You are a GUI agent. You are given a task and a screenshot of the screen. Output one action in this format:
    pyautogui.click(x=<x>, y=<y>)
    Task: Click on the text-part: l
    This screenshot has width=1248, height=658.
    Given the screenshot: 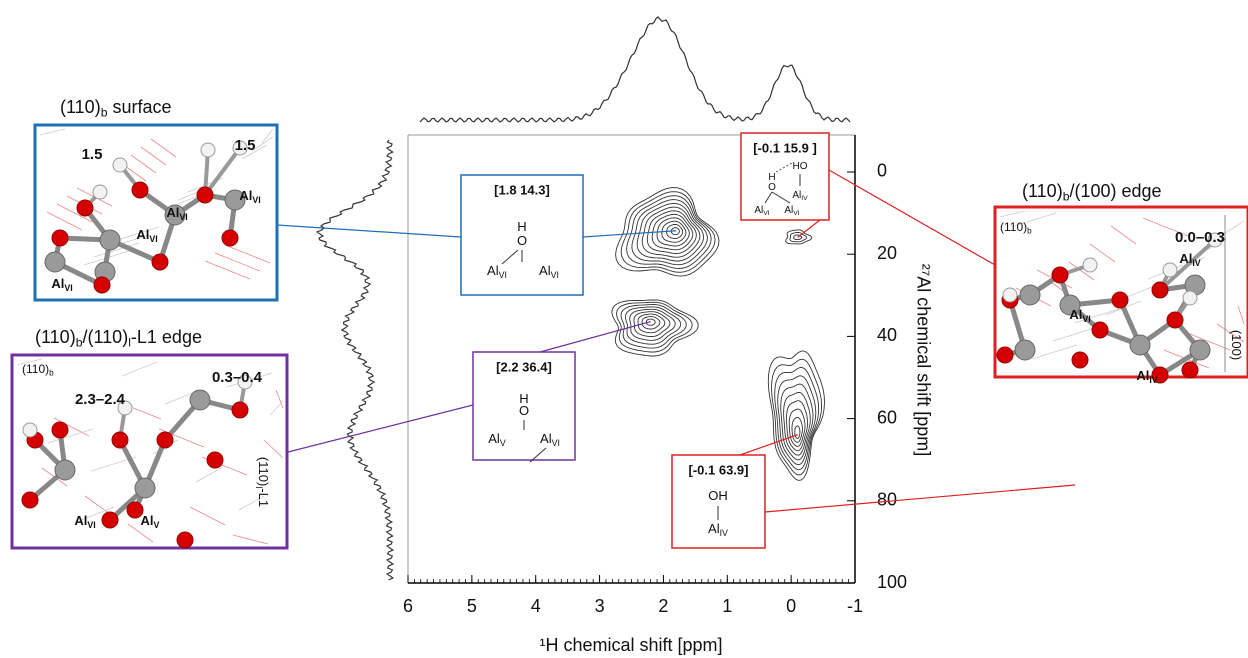 What is the action you would take?
    pyautogui.click(x=129, y=343)
    